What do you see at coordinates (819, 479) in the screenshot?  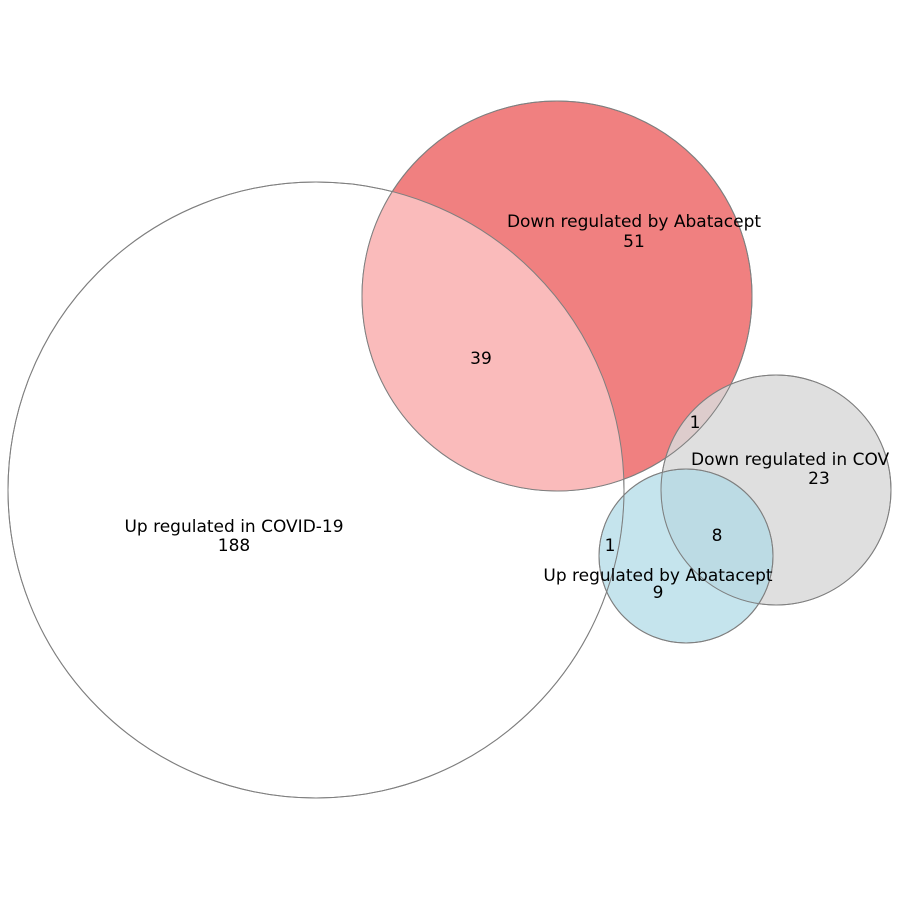 I see `set-count-down-covid: 23` at bounding box center [819, 479].